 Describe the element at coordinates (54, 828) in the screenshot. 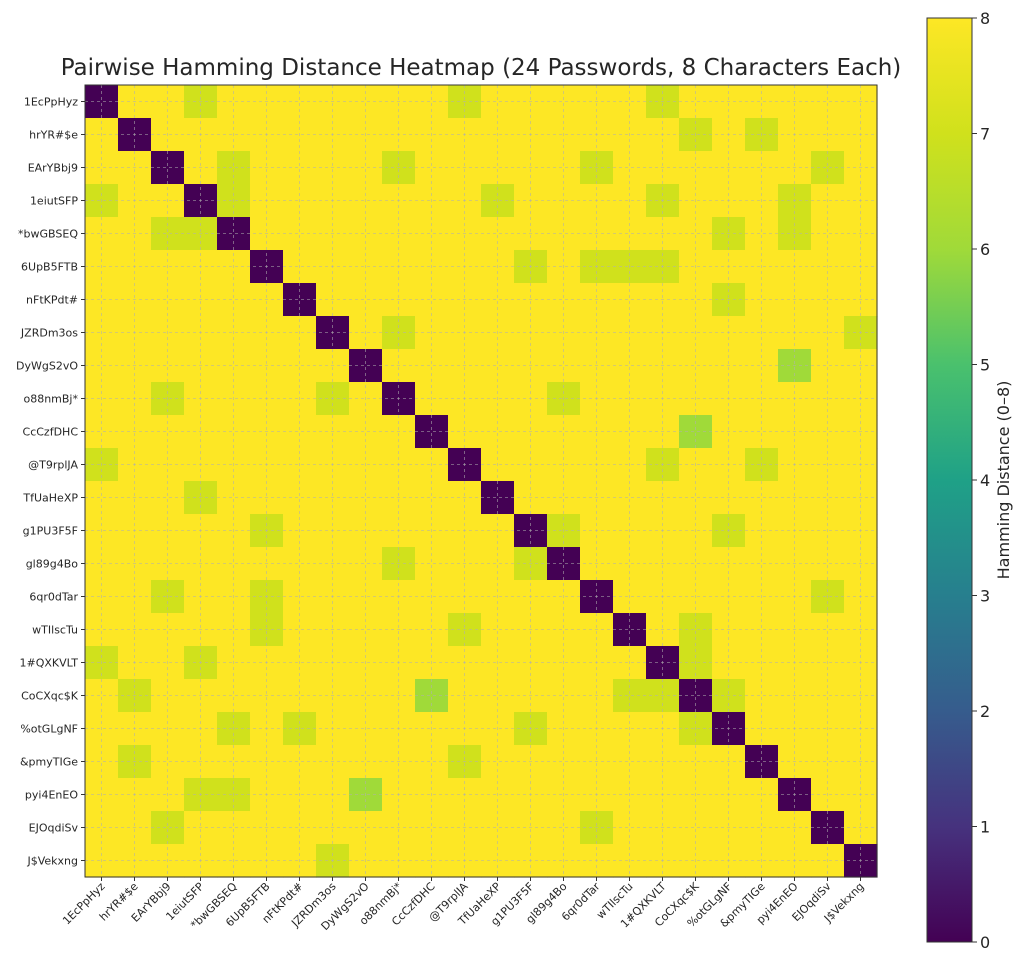

I see `y-tick-label: EJOqdiSv` at that location.